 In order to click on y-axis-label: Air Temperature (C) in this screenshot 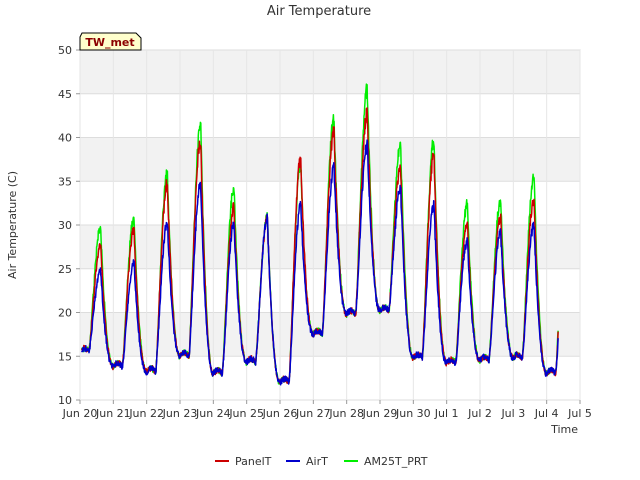, I will do `click(12, 225)`.